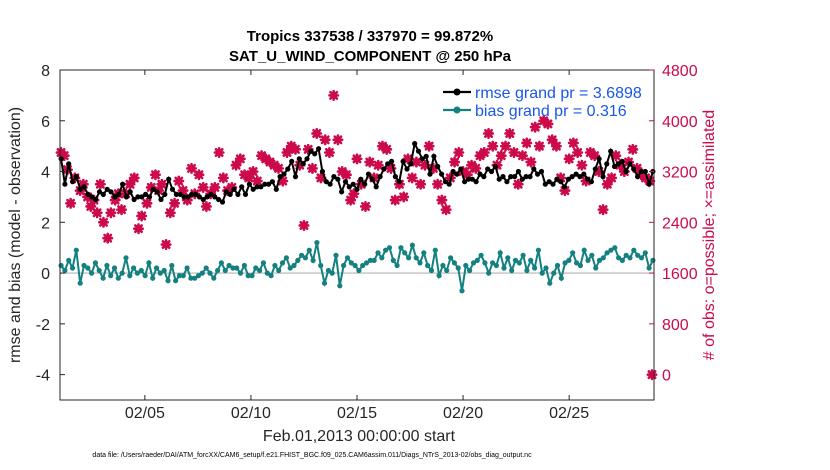 The width and height of the screenshot is (830, 470). I want to click on x-tick-label: 02/10, so click(251, 413).